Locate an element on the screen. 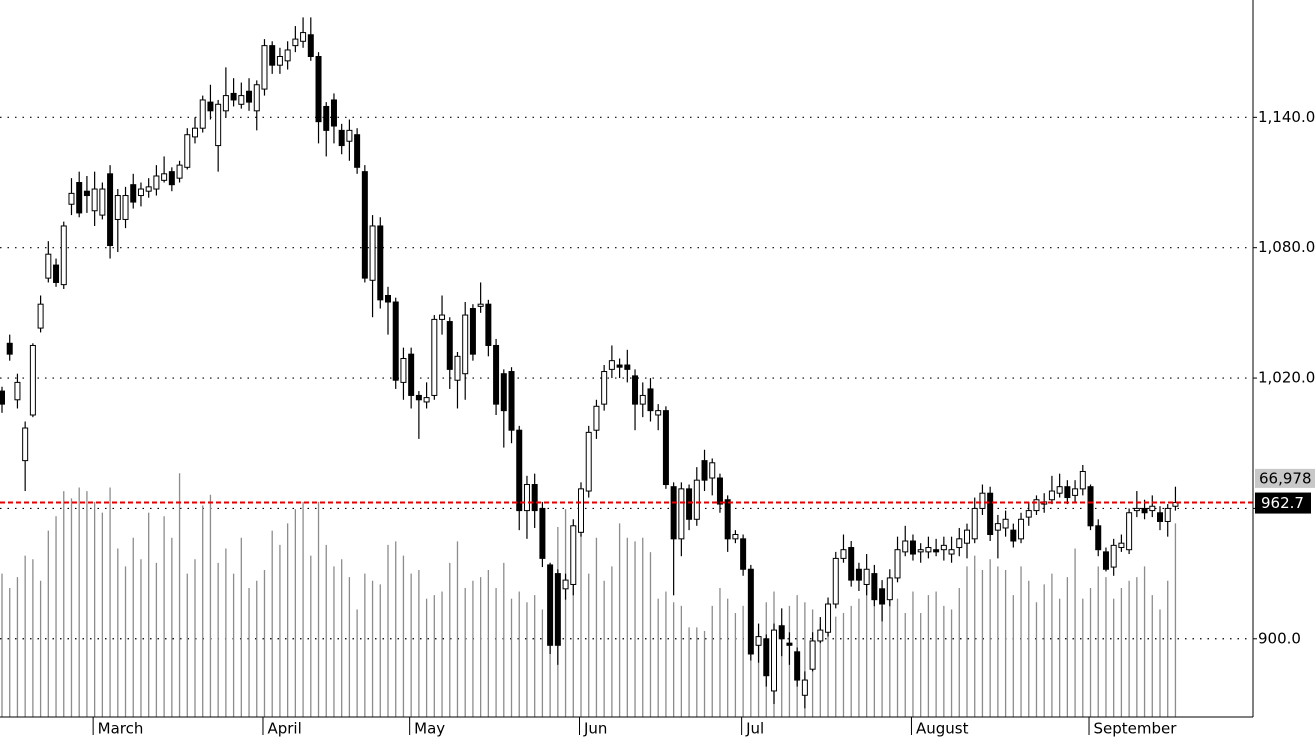  last-price-label: 962.7 is located at coordinates (1282, 503).